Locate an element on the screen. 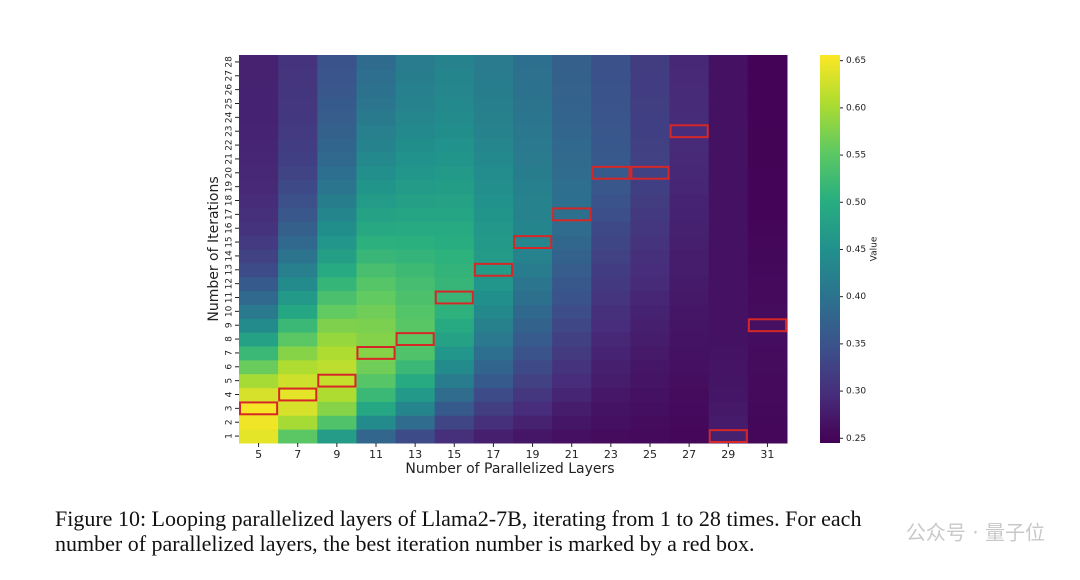  y-tick-label: 5 is located at coordinates (230, 381).